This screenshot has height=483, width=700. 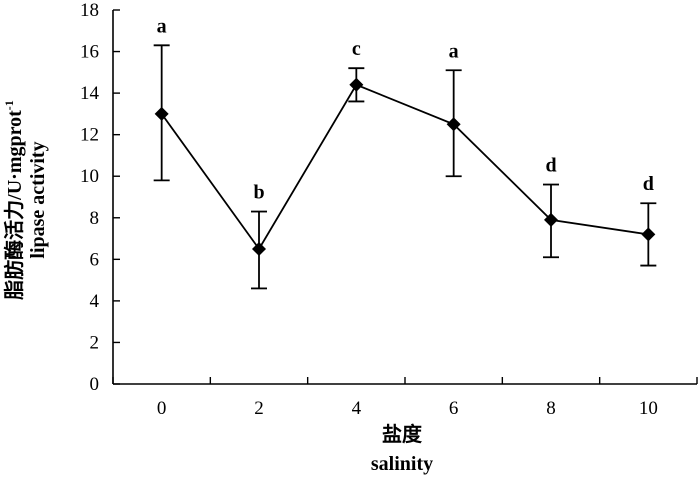 I want to click on y-tick-label: 4, so click(x=95, y=301).